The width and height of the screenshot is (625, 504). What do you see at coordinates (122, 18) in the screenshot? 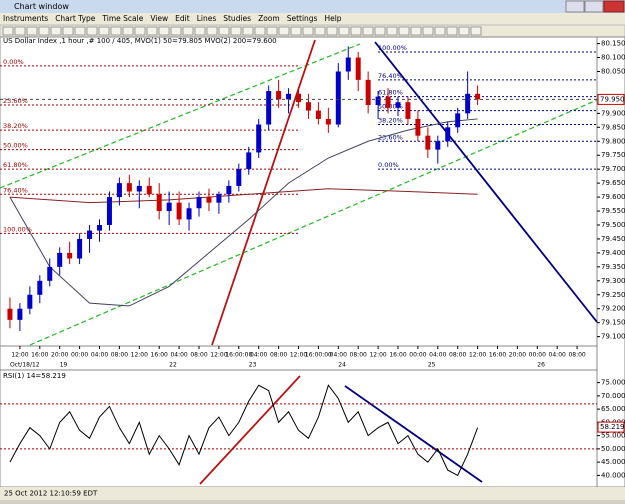
I see `menu-item: Time Scale` at bounding box center [122, 18].